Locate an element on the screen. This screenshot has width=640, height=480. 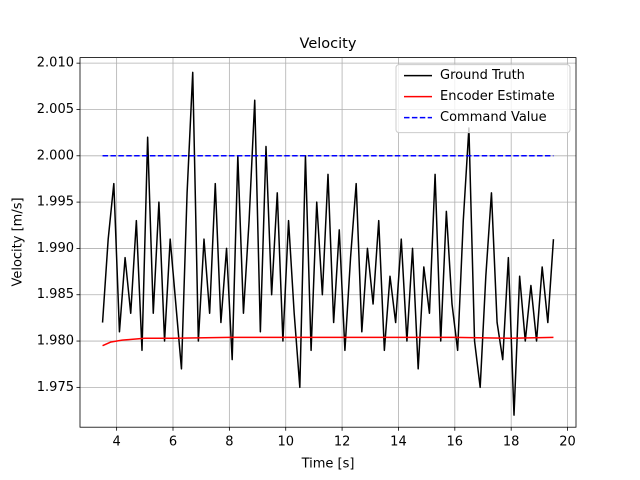
y-tick-label: 1.985 is located at coordinates (55, 294).